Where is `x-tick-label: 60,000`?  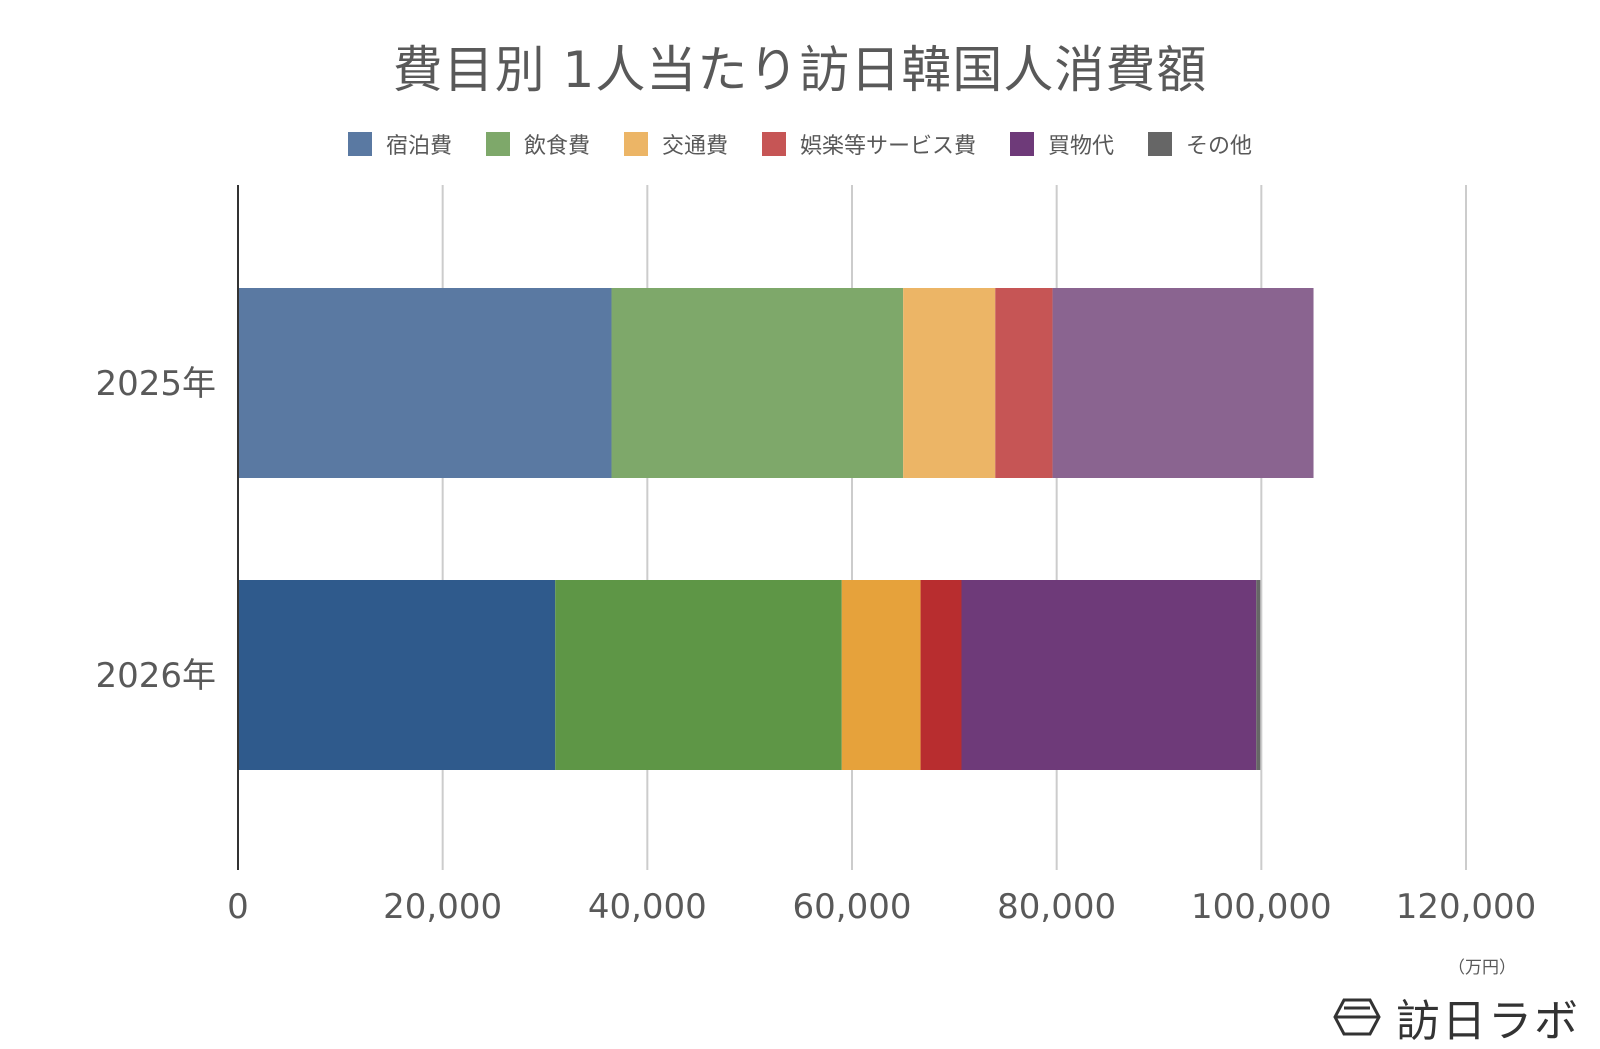
x-tick-label: 60,000 is located at coordinates (852, 907).